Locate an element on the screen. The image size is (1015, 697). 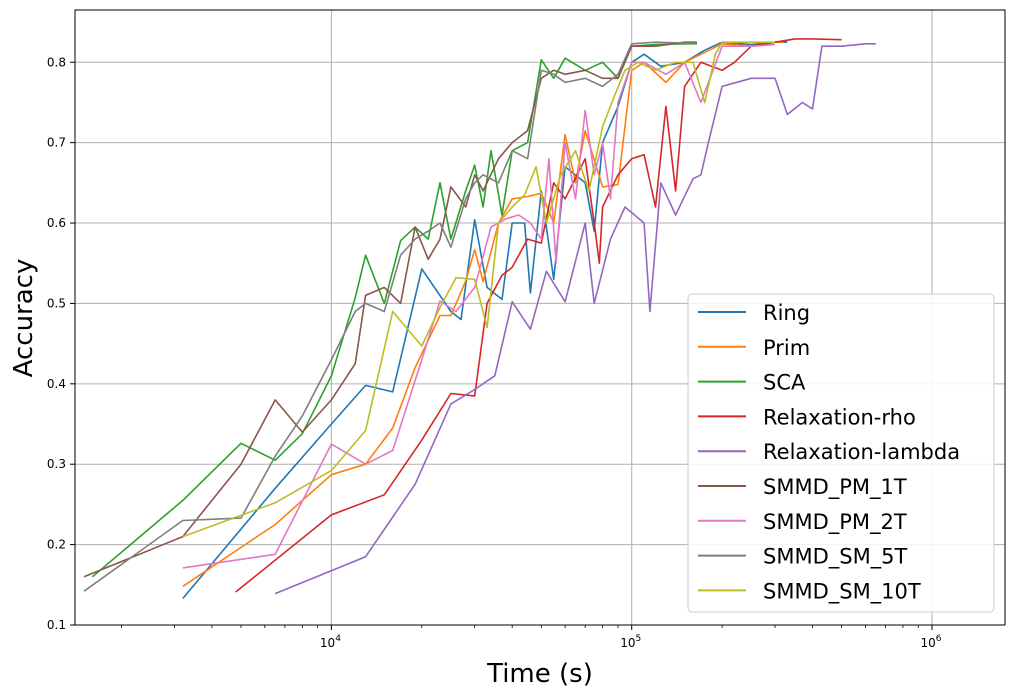
legend-label: Relaxation-rho is located at coordinates (839, 417).